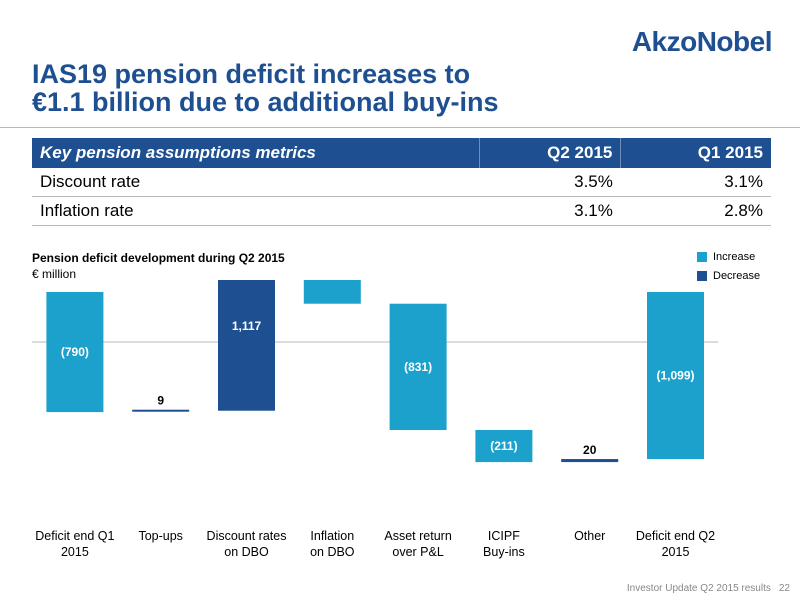  What do you see at coordinates (265, 102) in the screenshot?
I see `page-title-line-2: €1.1 billion due to additional buy-ins` at bounding box center [265, 102].